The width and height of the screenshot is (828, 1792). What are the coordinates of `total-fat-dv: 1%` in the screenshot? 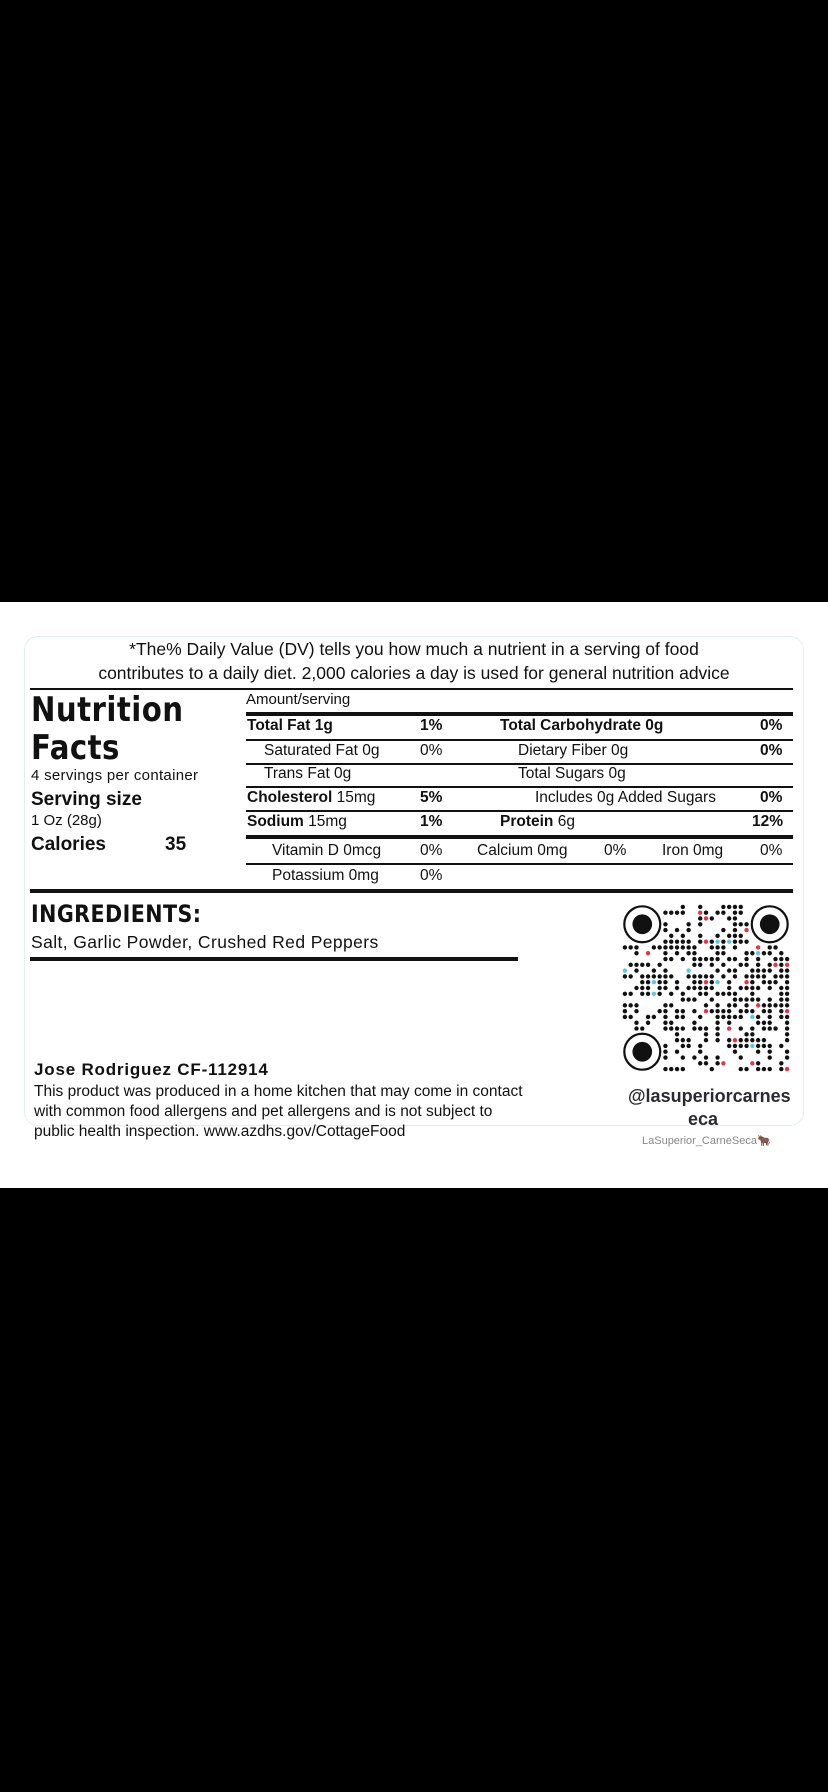 It's located at (431, 725).